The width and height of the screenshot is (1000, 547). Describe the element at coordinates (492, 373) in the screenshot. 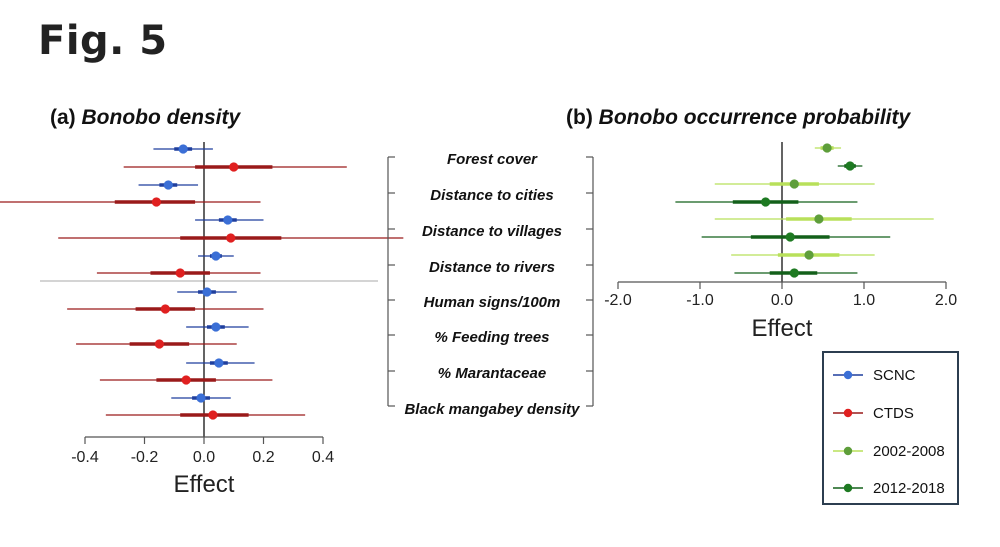

I see `category-label-marantaceae: % Marantaceae` at that location.